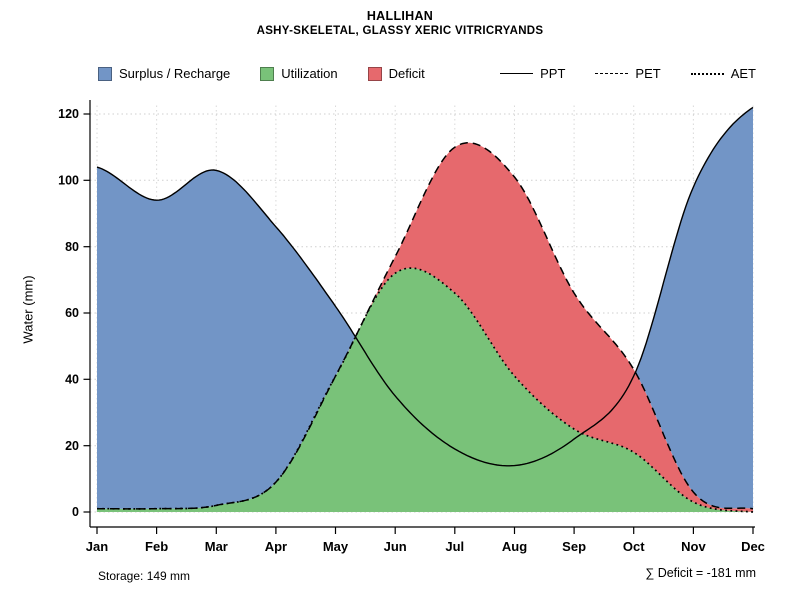 This screenshot has width=800, height=600. I want to click on y-tick-label: 80, so click(72, 247).